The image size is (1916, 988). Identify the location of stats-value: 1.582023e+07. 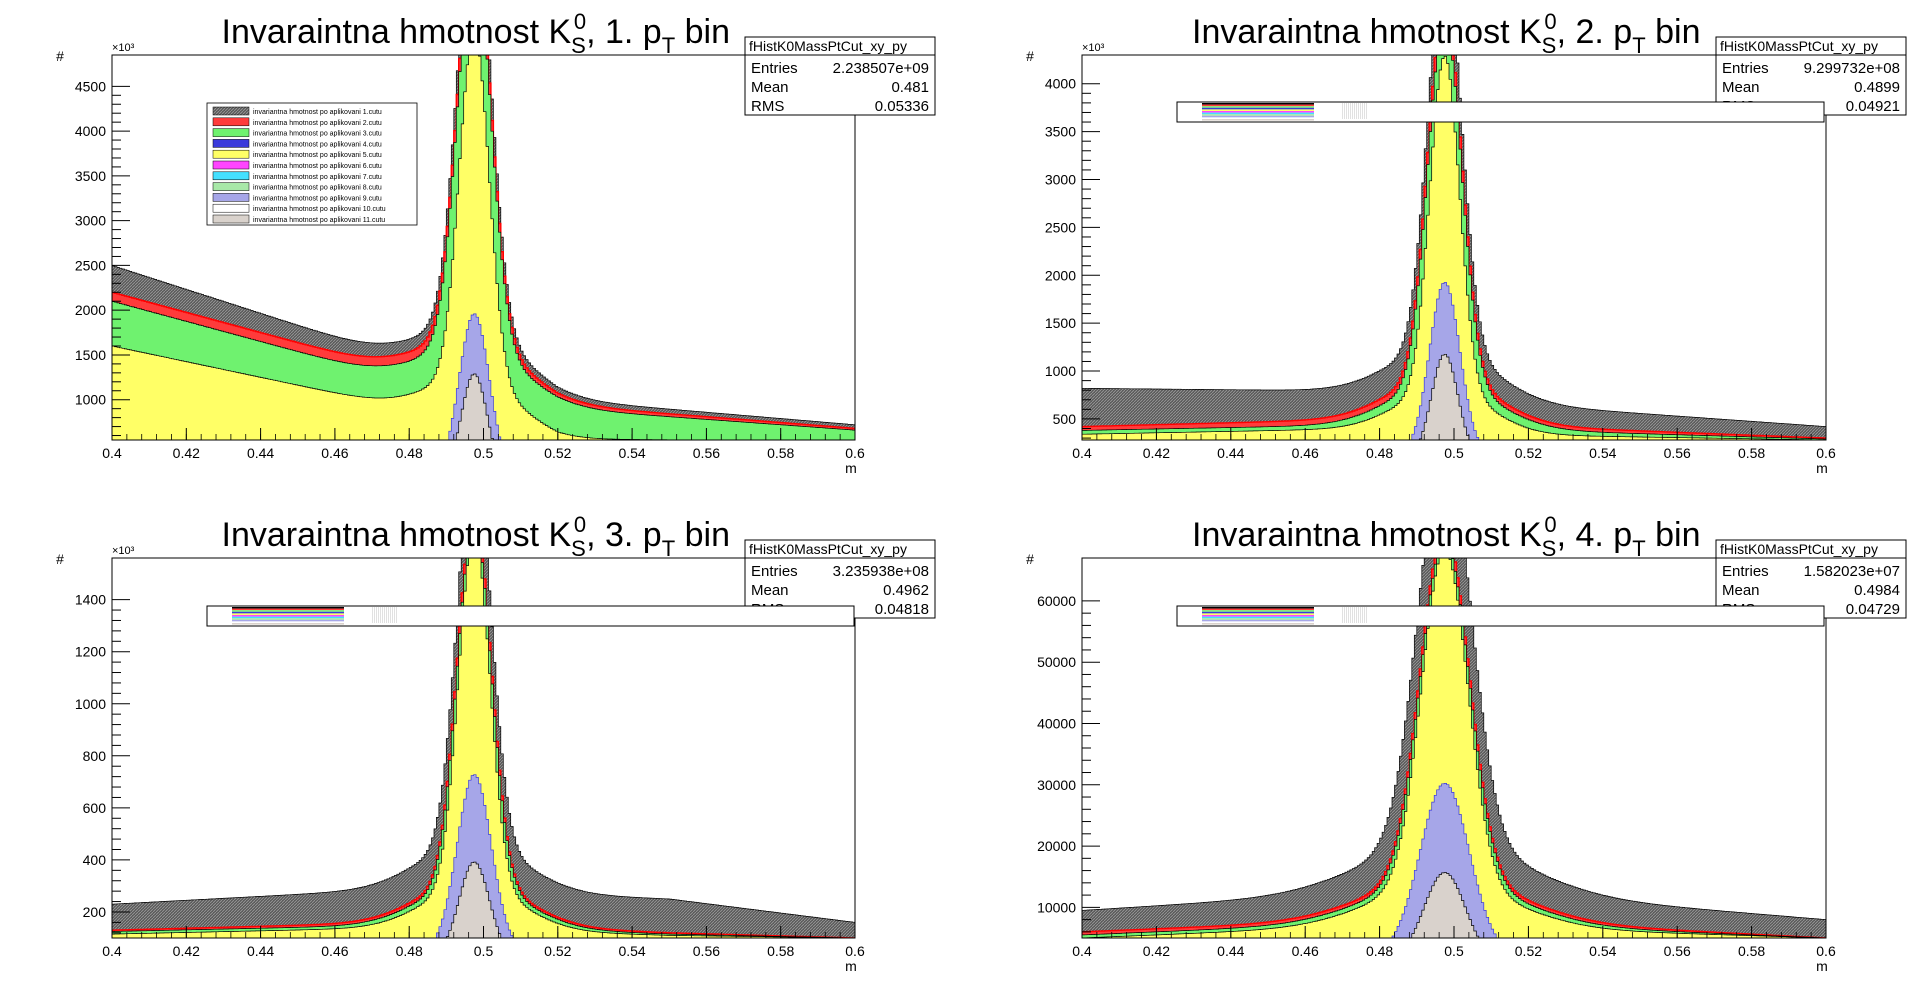
(1852, 571).